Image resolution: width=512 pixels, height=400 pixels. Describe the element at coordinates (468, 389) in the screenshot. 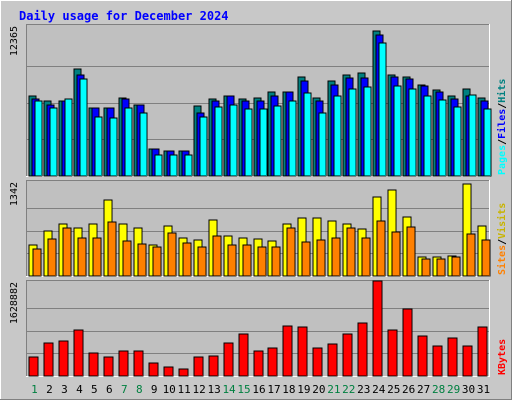

I see `day-label-30: 30` at that location.